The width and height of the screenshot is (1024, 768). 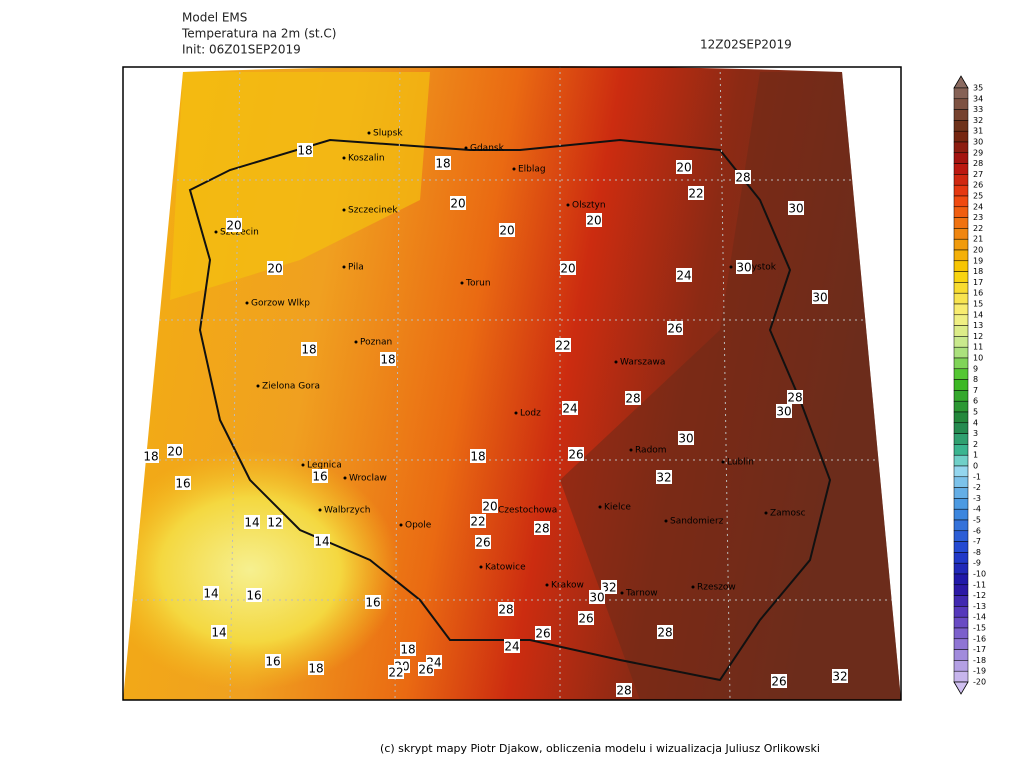 I want to click on contour-label: 26, so click(x=425, y=670).